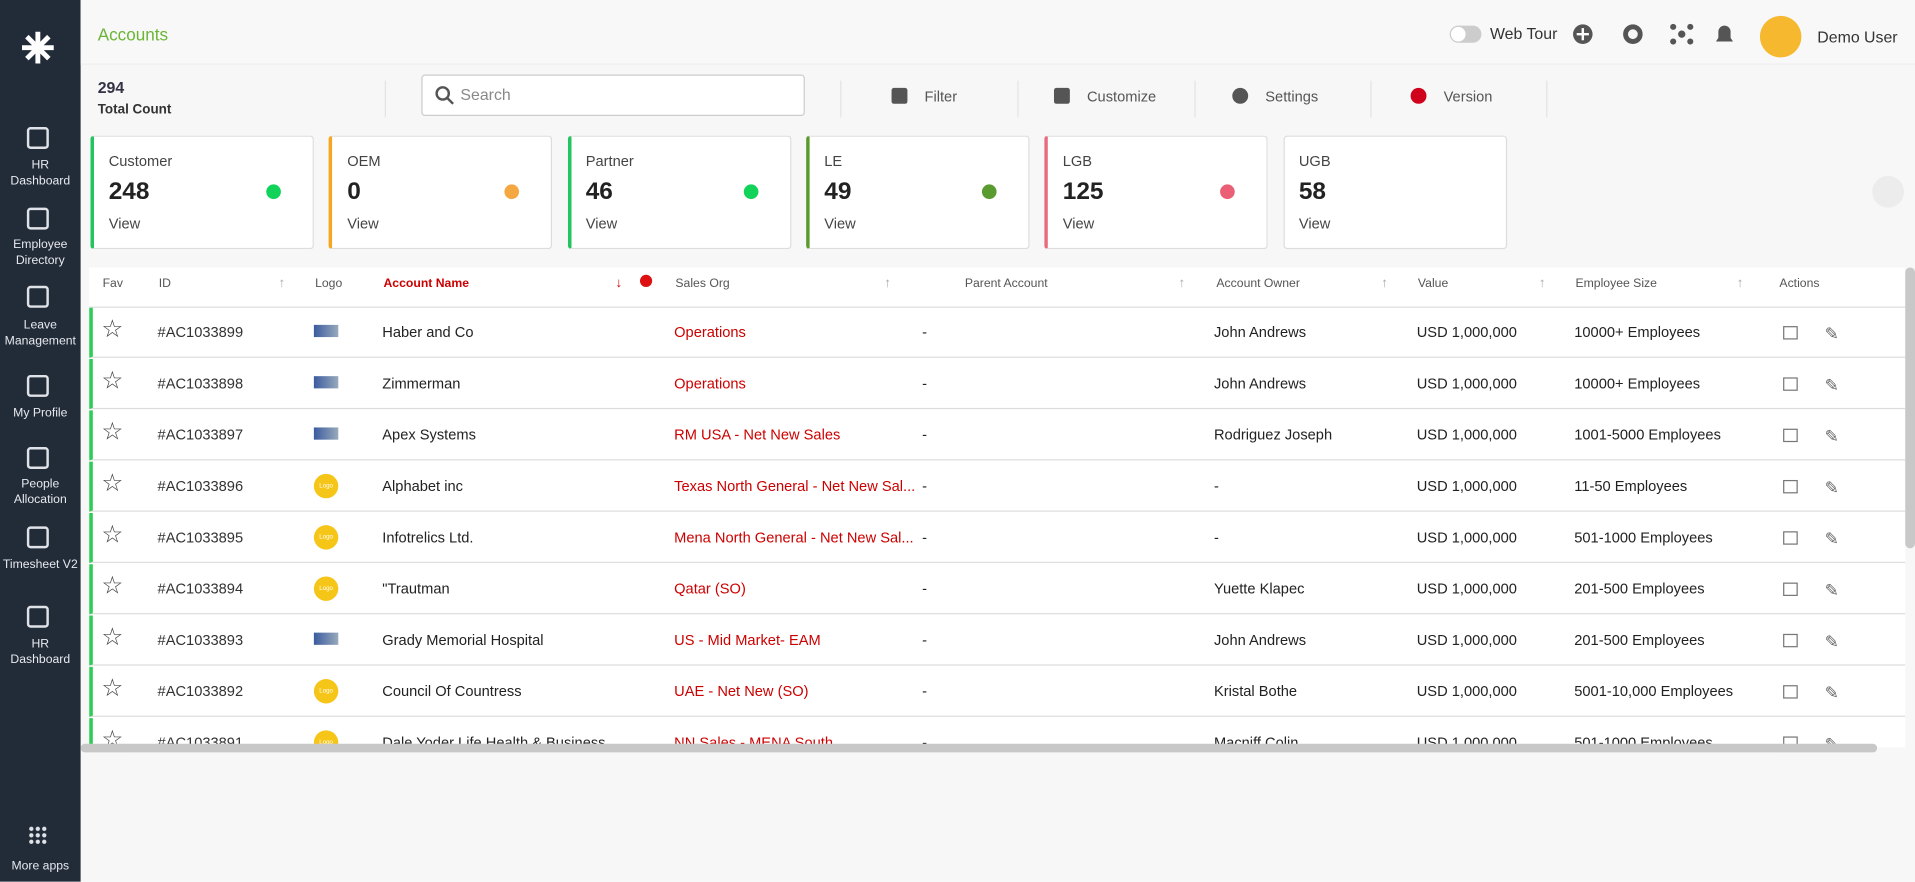 The image size is (1915, 882). I want to click on avatar, so click(1780, 36).